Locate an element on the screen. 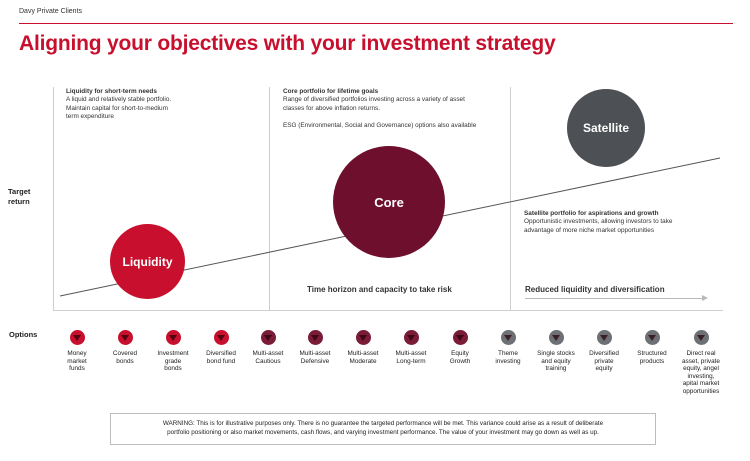  option-label: Theme investing is located at coordinates (508, 357).